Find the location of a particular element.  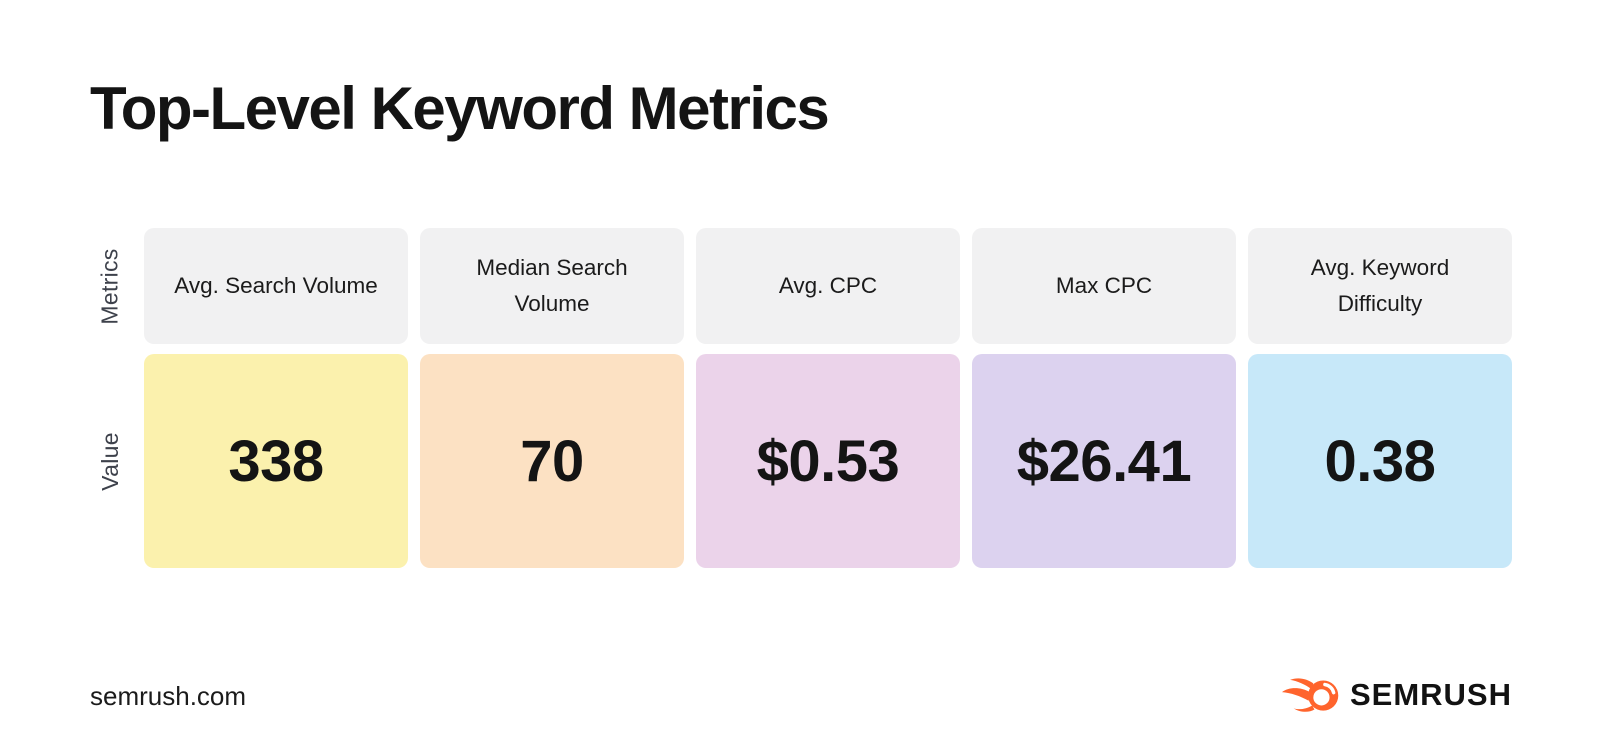

row-label-value: Value is located at coordinates (110, 461).